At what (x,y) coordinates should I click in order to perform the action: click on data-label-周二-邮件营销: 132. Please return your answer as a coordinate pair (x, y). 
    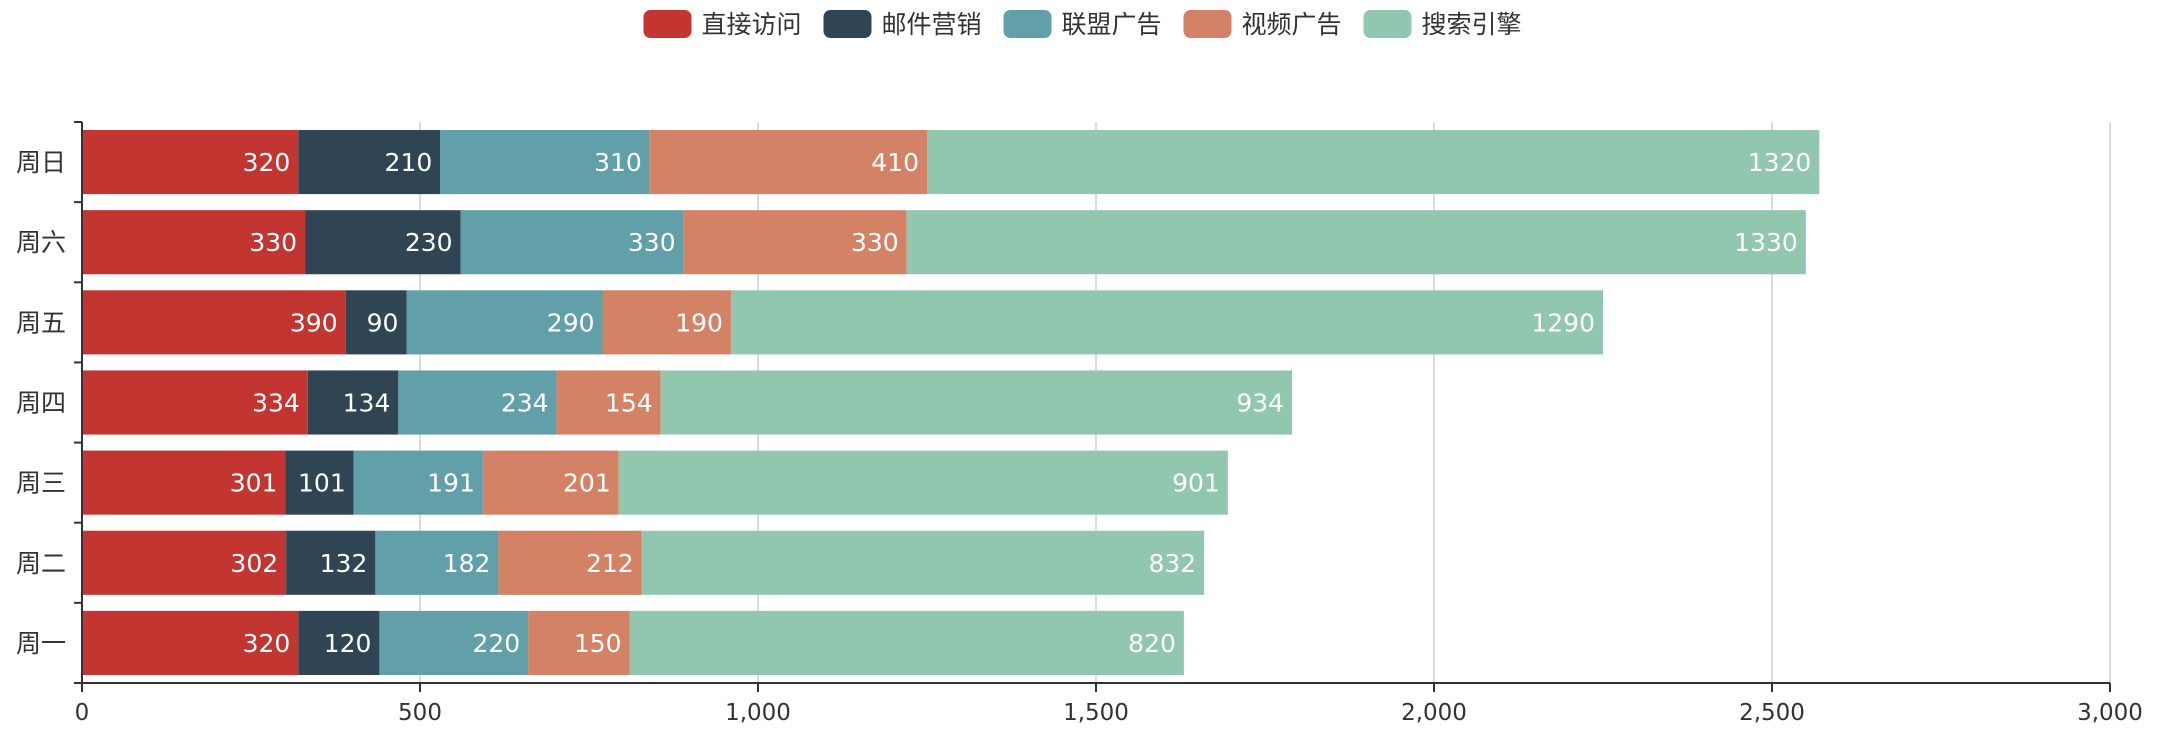
    Looking at the image, I should click on (344, 563).